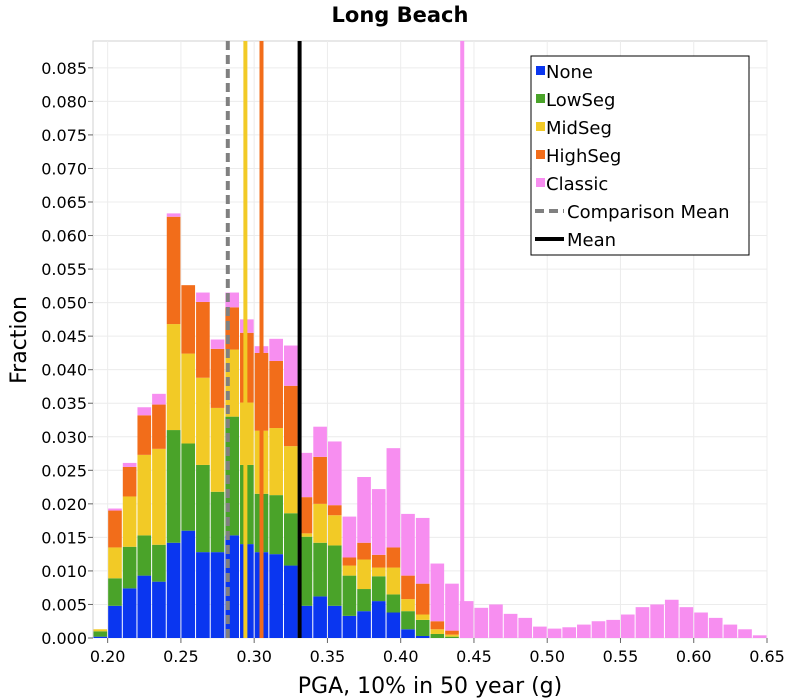  I want to click on x-tick-label: 0.55, so click(621, 656).